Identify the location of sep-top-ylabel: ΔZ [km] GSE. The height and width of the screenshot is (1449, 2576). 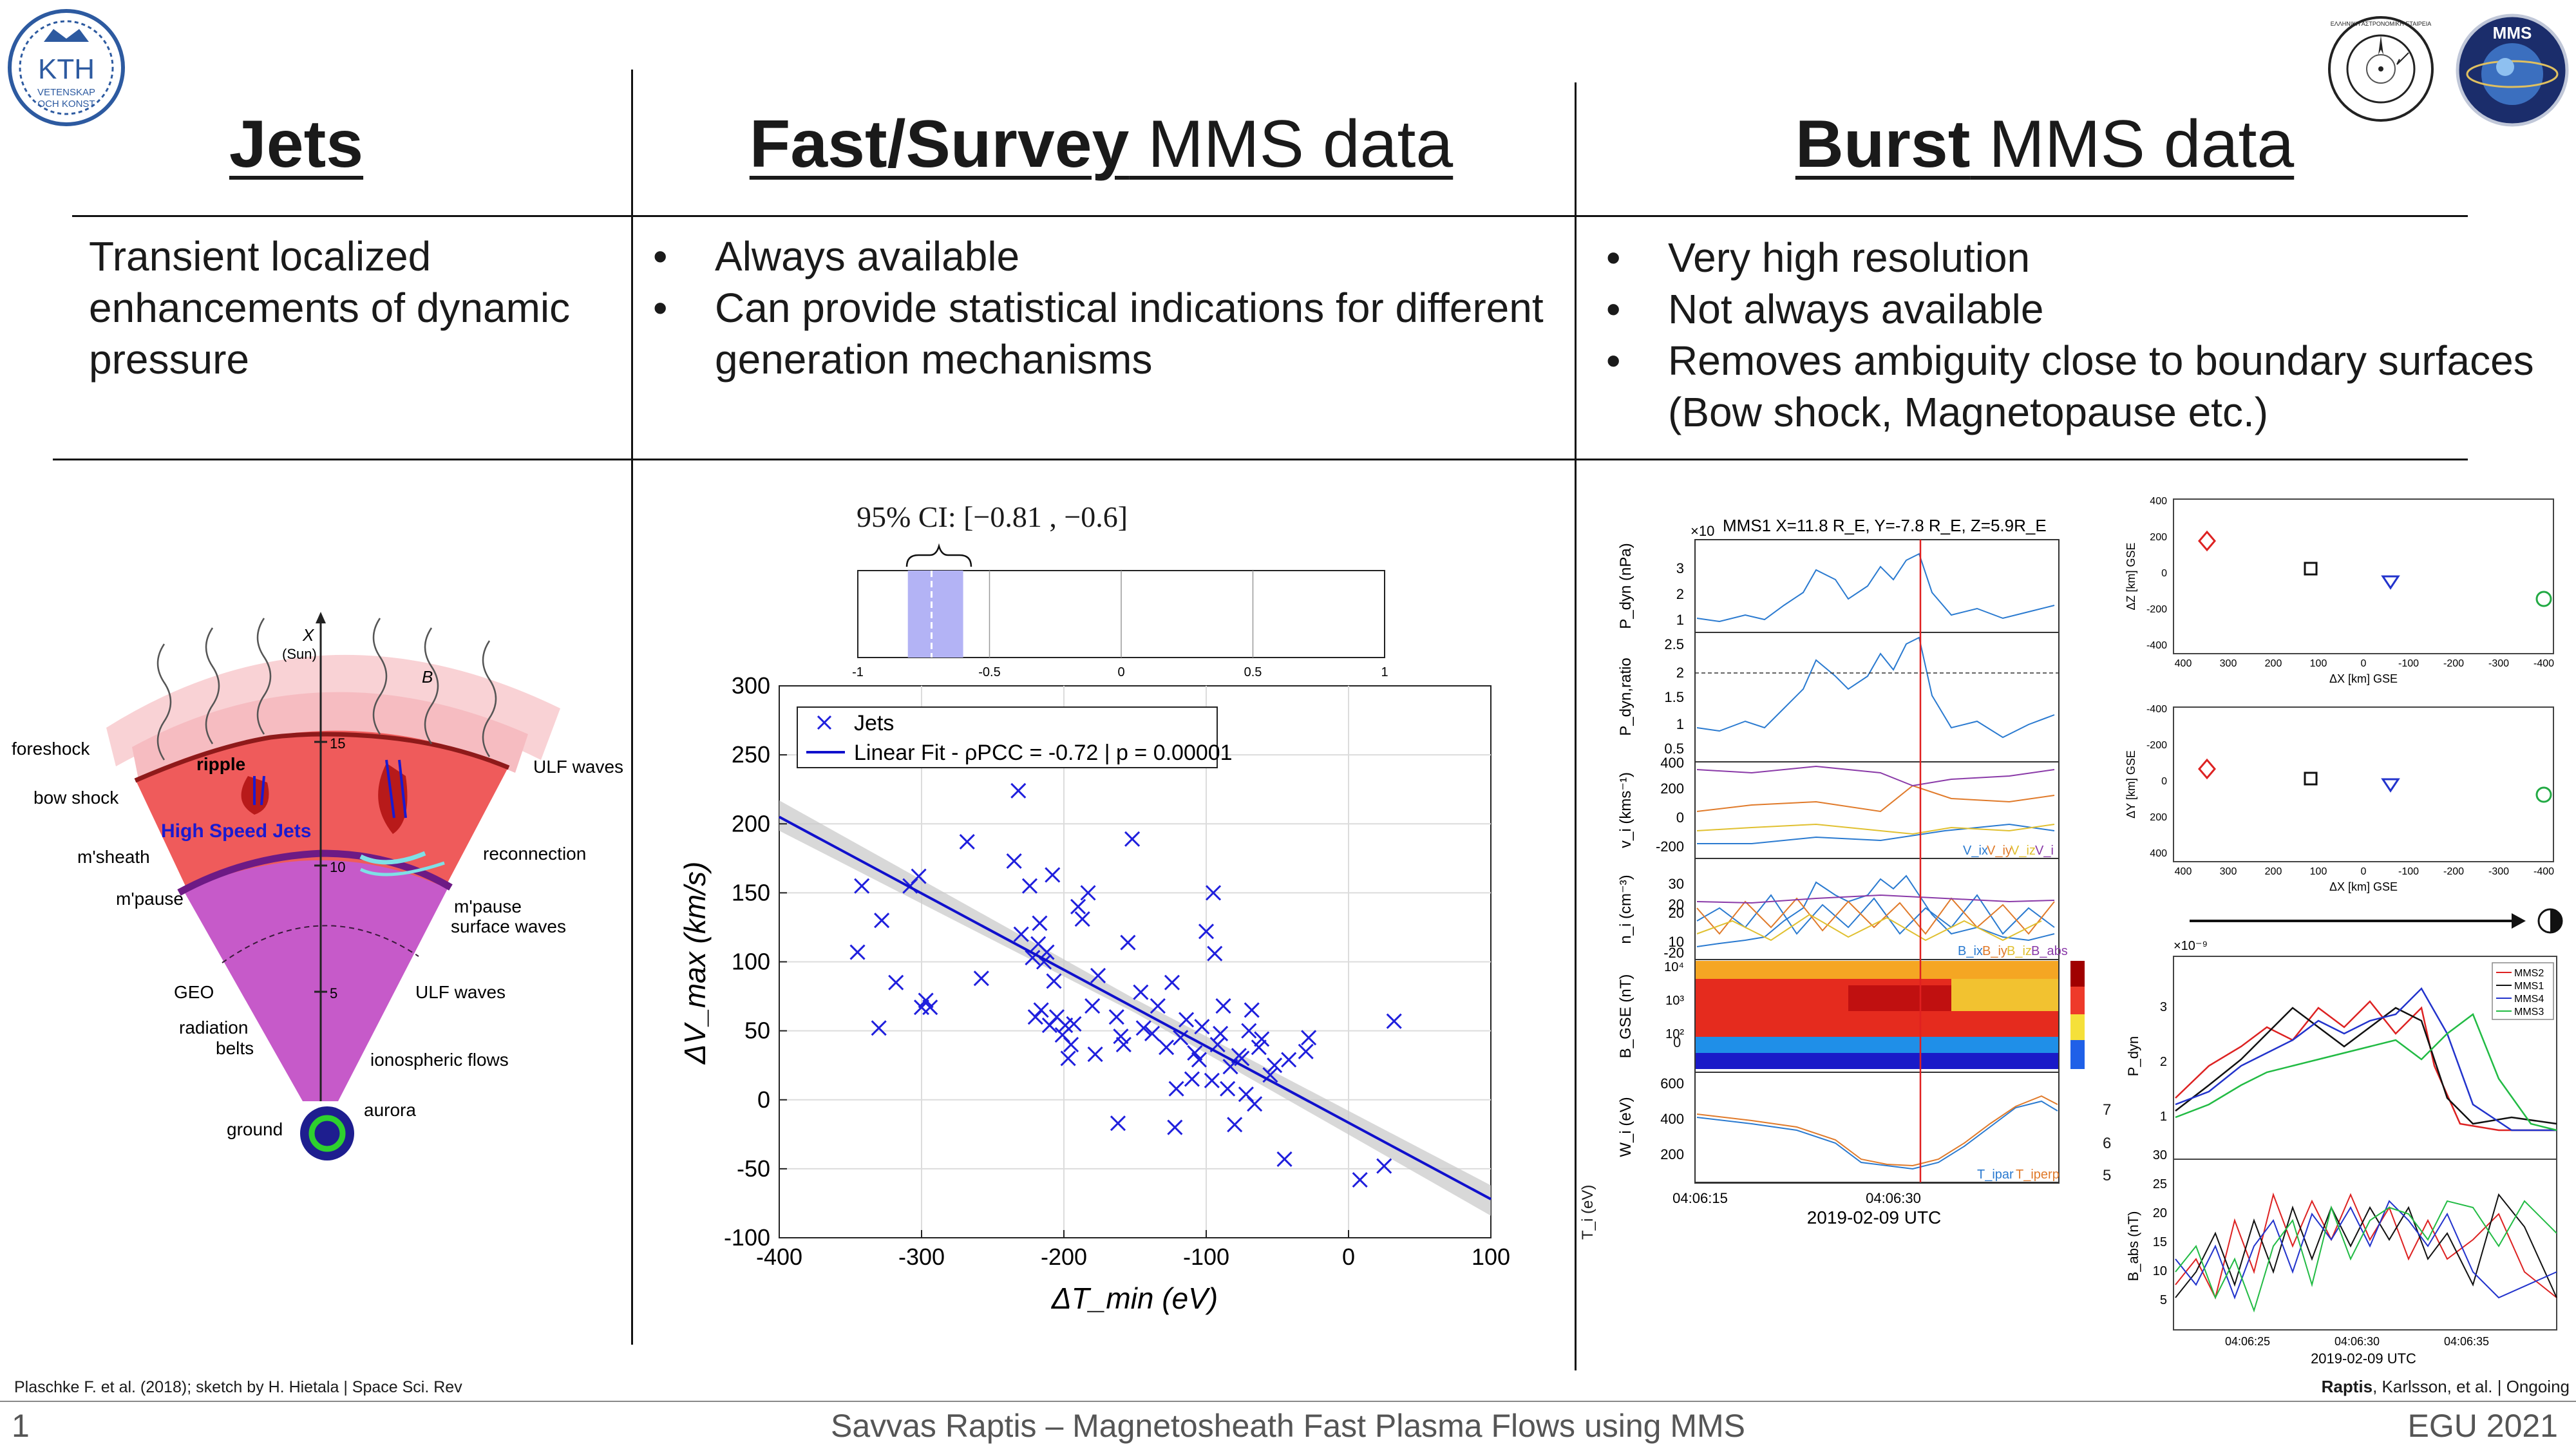
(2131, 576).